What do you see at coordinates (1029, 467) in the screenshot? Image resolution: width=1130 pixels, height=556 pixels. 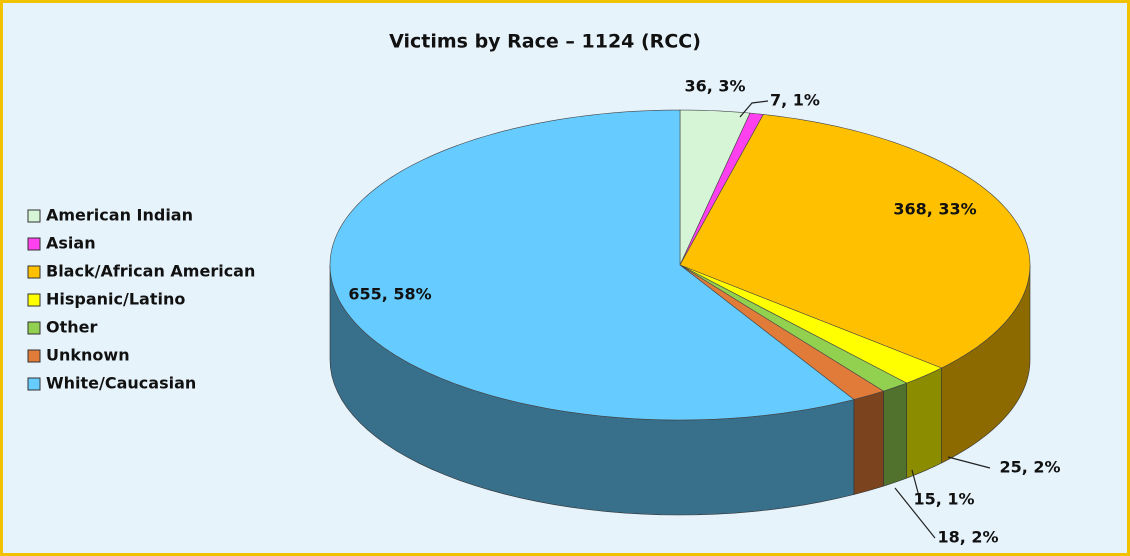 I see `data-label: 25, 2%` at bounding box center [1029, 467].